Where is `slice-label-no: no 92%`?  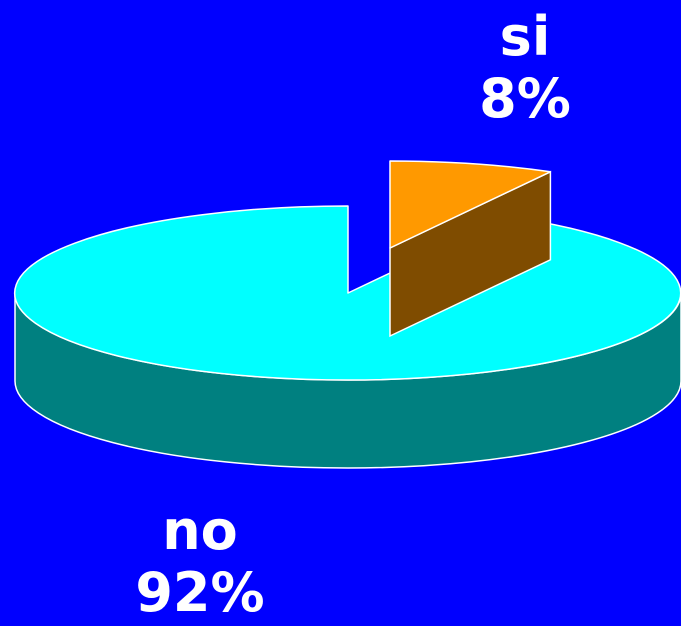 slice-label-no: no 92% is located at coordinates (200, 562).